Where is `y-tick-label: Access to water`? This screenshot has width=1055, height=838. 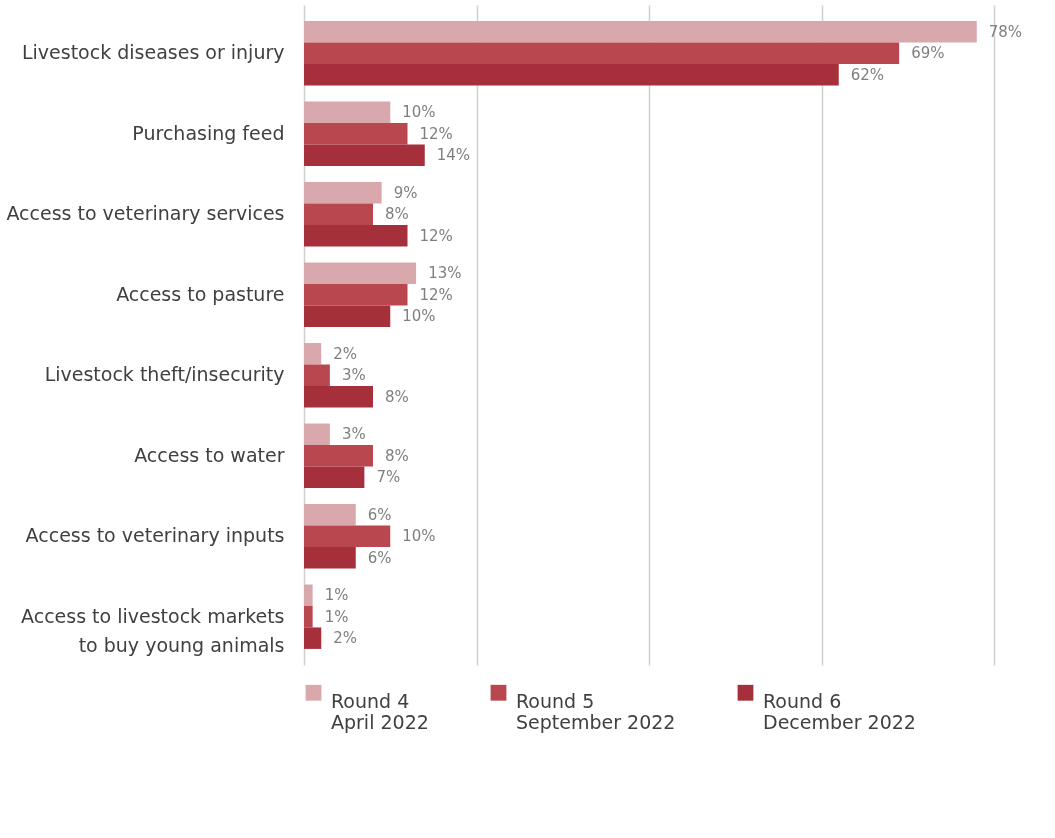
y-tick-label: Access to water is located at coordinates (209, 454).